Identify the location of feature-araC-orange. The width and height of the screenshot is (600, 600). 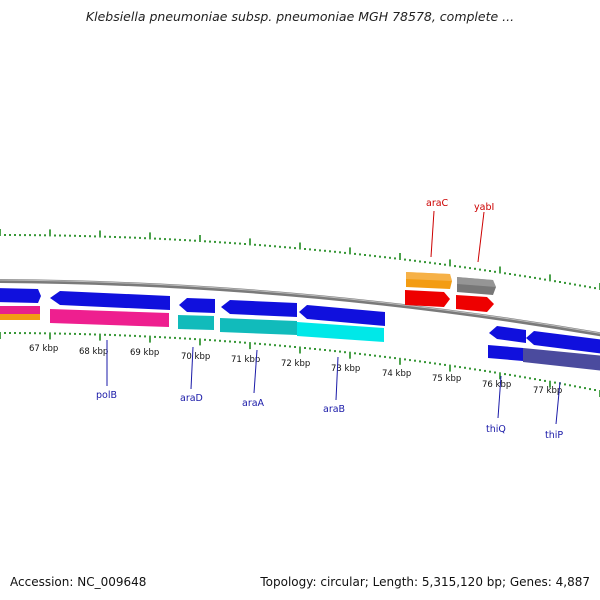
(429, 280).